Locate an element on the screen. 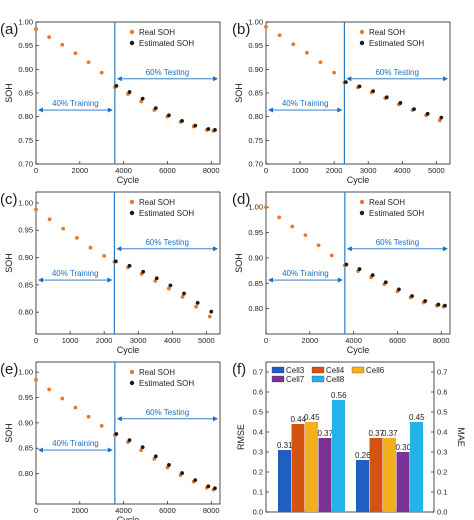 The height and width of the screenshot is (520, 474). x-tick-label: 6000 is located at coordinates (167, 510).